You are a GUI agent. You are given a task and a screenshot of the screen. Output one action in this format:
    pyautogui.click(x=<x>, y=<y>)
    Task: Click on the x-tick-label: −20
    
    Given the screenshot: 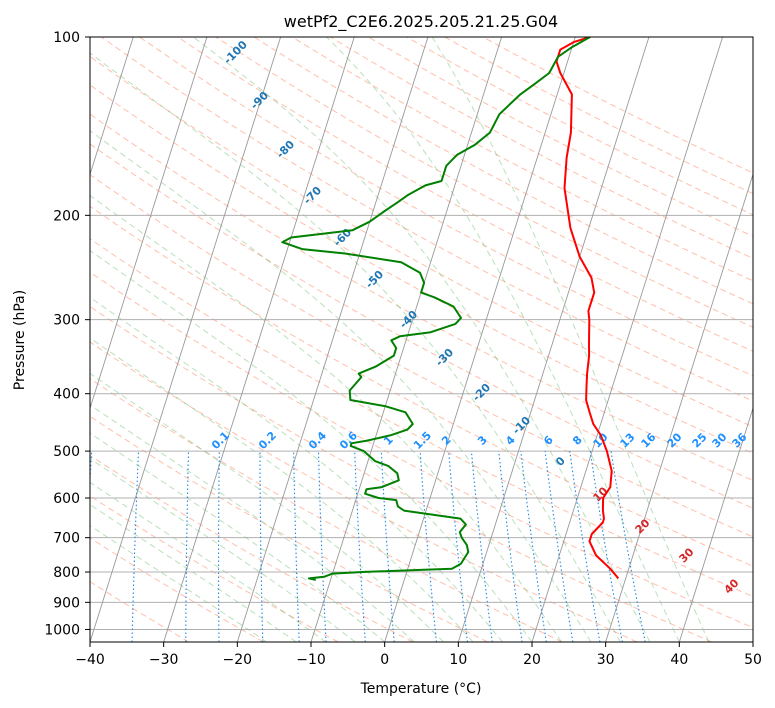 What is the action you would take?
    pyautogui.click(x=238, y=660)
    